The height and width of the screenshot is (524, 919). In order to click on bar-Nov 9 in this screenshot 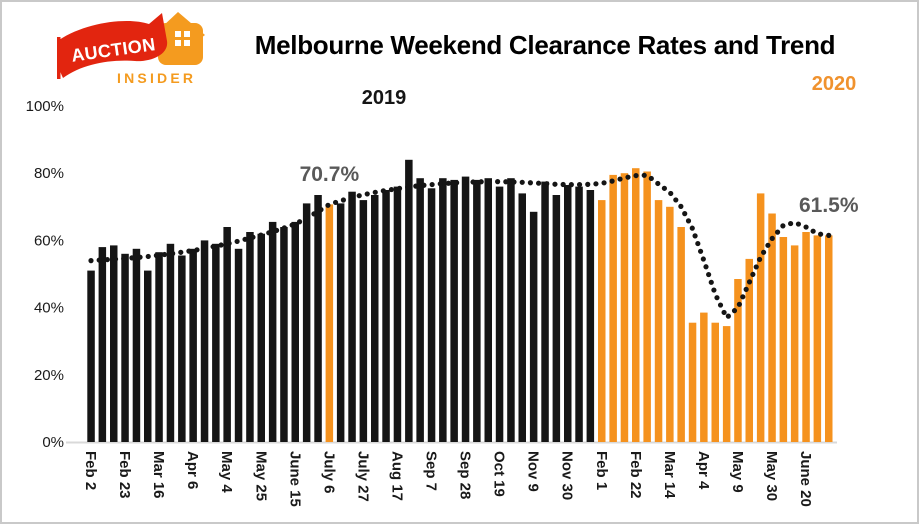, I will do `click(533, 326)`.